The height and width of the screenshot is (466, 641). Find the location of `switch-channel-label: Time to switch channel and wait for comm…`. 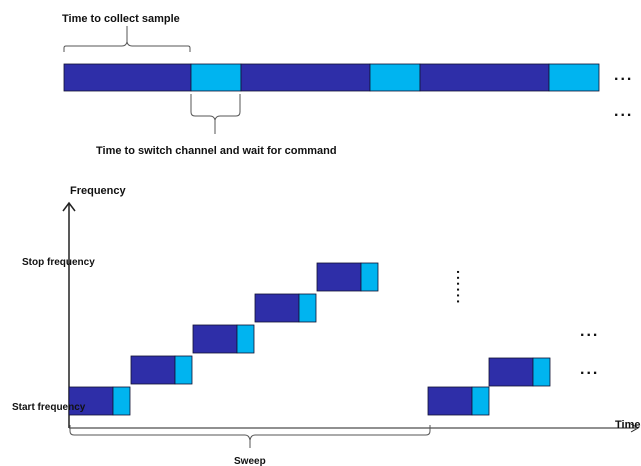

switch-channel-label: Time to switch channel and wait for comm… is located at coordinates (216, 151).